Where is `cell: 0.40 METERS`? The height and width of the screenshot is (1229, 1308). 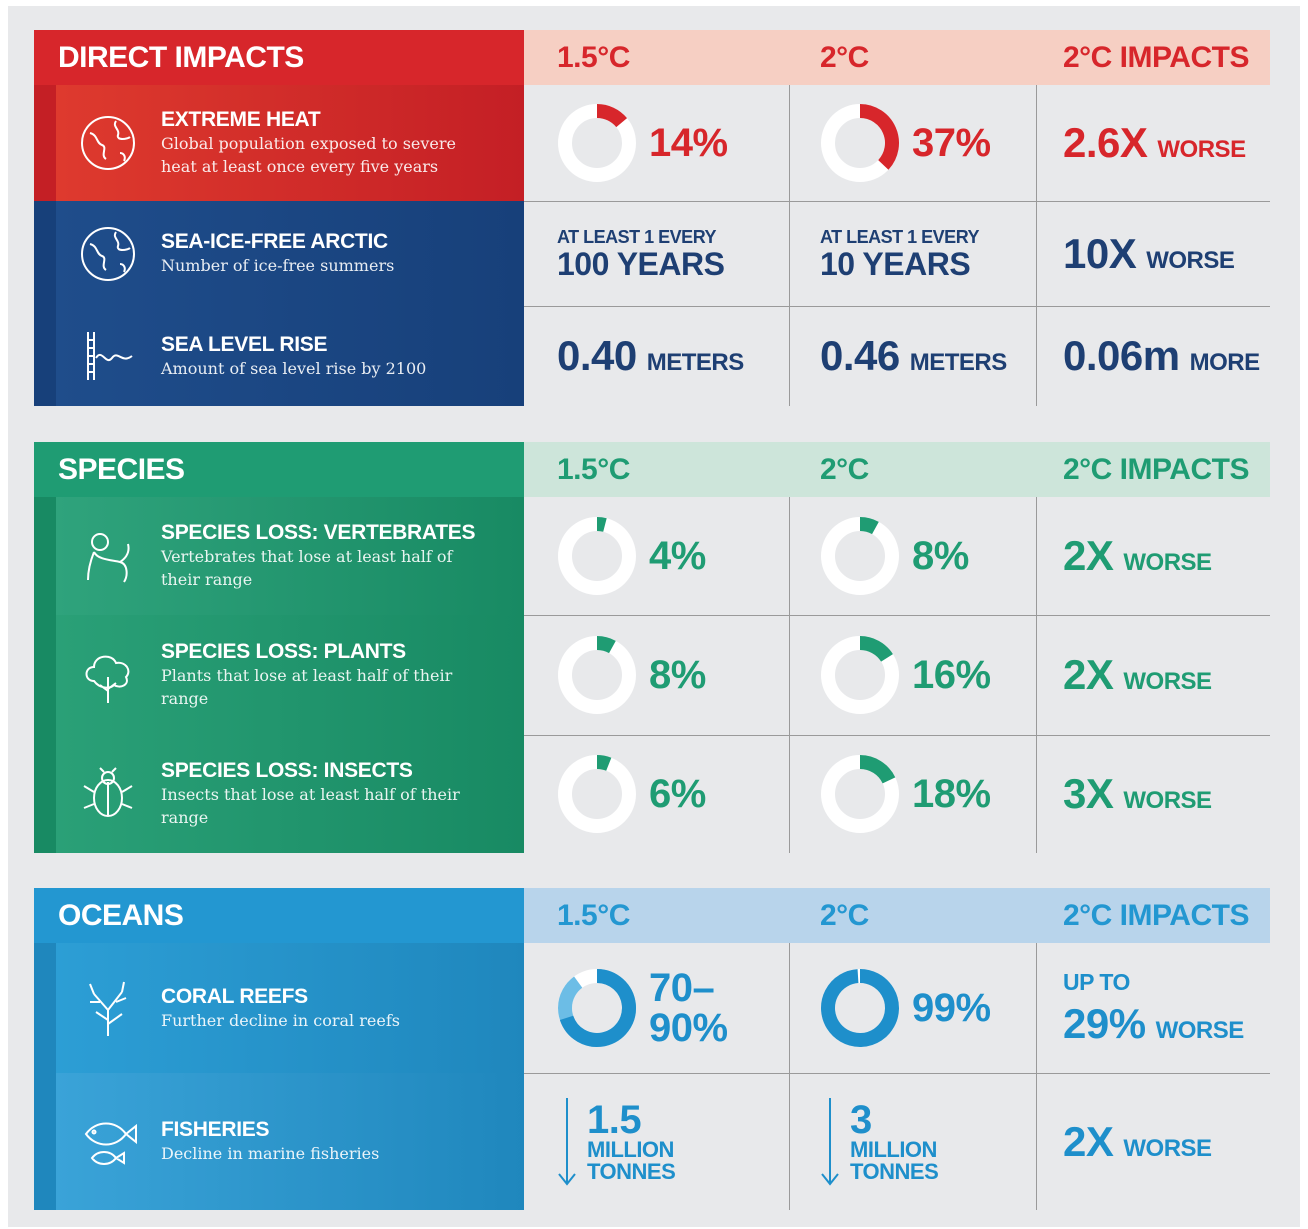 cell: 0.40 METERS is located at coordinates (673, 356).